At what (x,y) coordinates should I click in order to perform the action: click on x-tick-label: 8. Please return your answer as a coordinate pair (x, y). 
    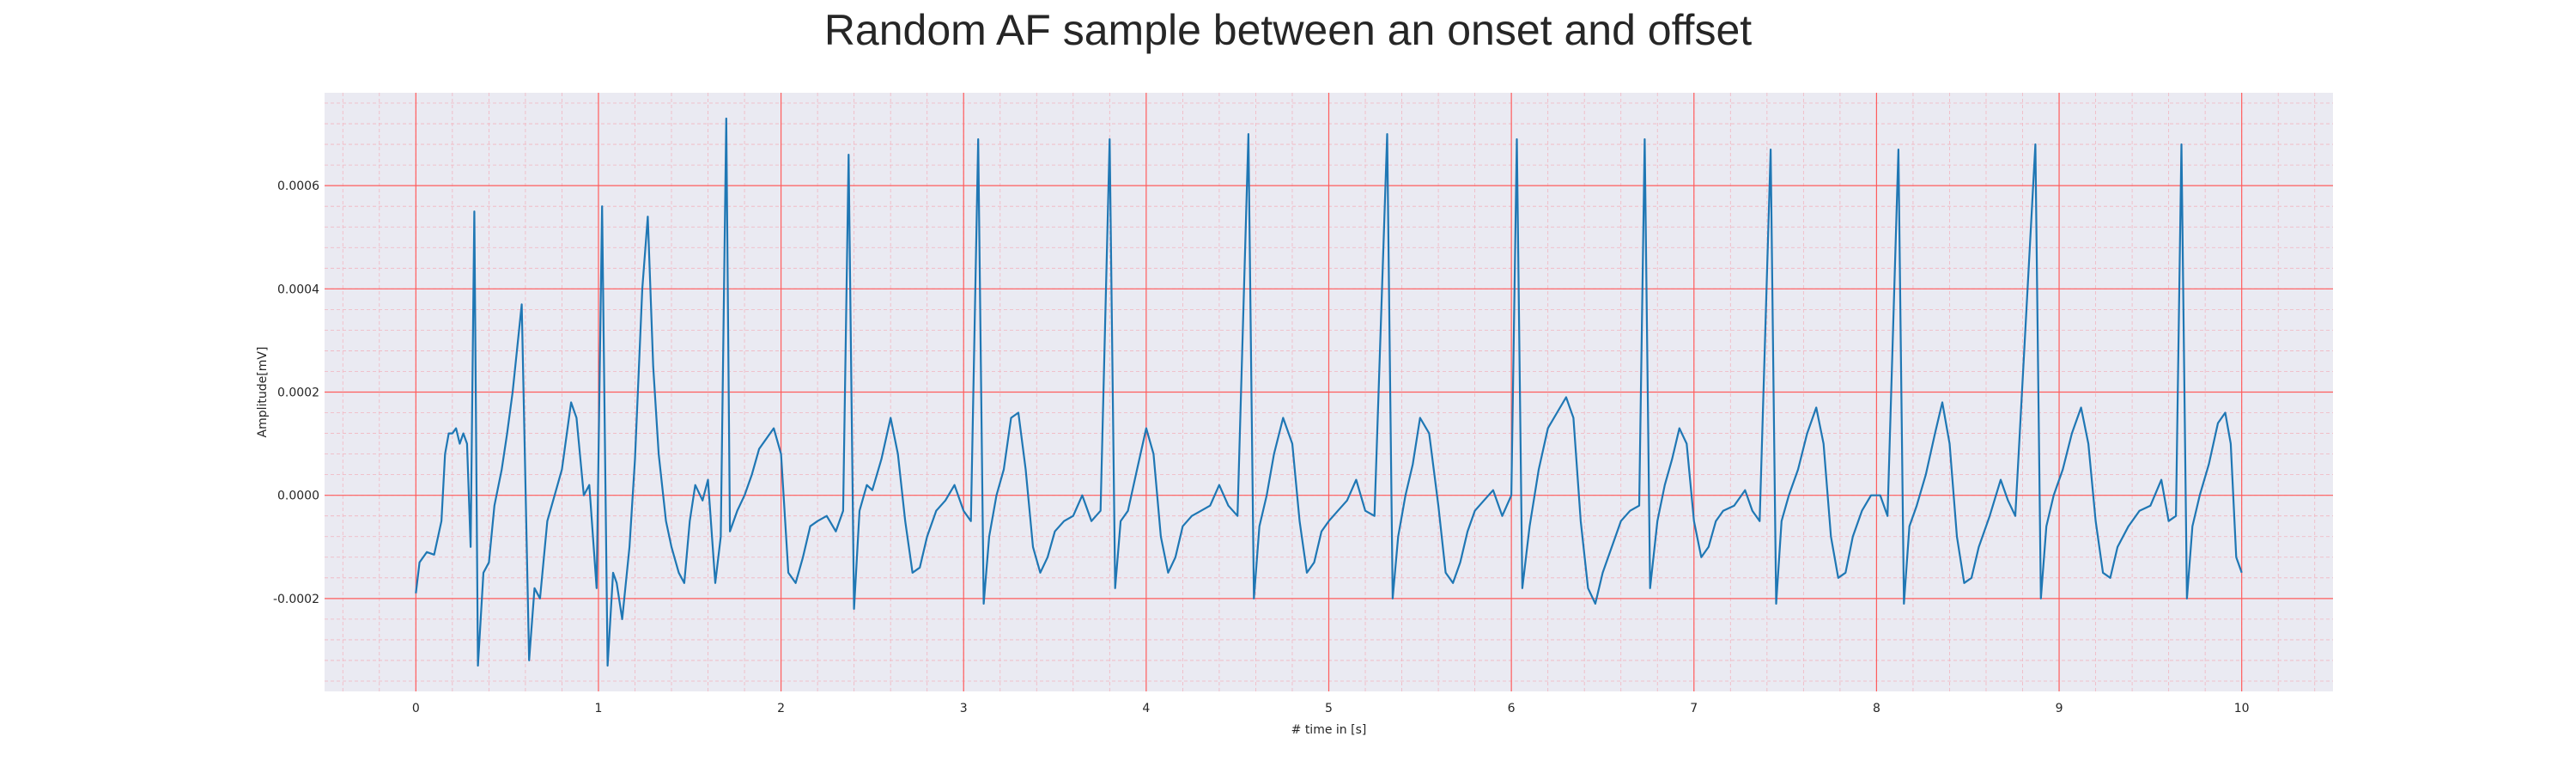
    Looking at the image, I should click on (1877, 708).